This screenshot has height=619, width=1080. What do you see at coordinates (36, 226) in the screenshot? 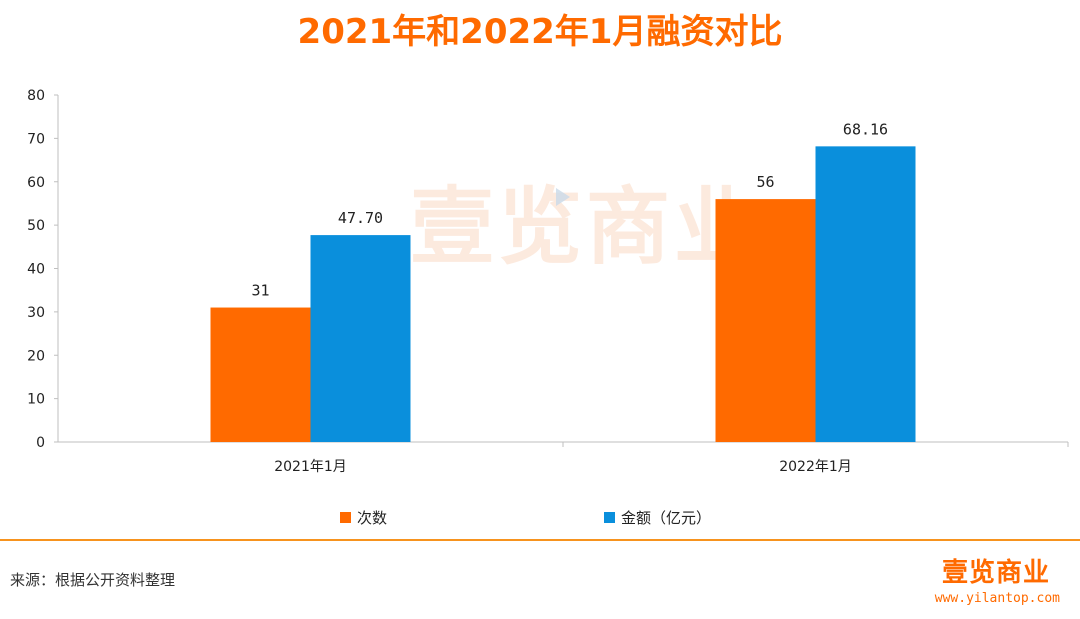
I see `y-tick-label: 50` at bounding box center [36, 226].